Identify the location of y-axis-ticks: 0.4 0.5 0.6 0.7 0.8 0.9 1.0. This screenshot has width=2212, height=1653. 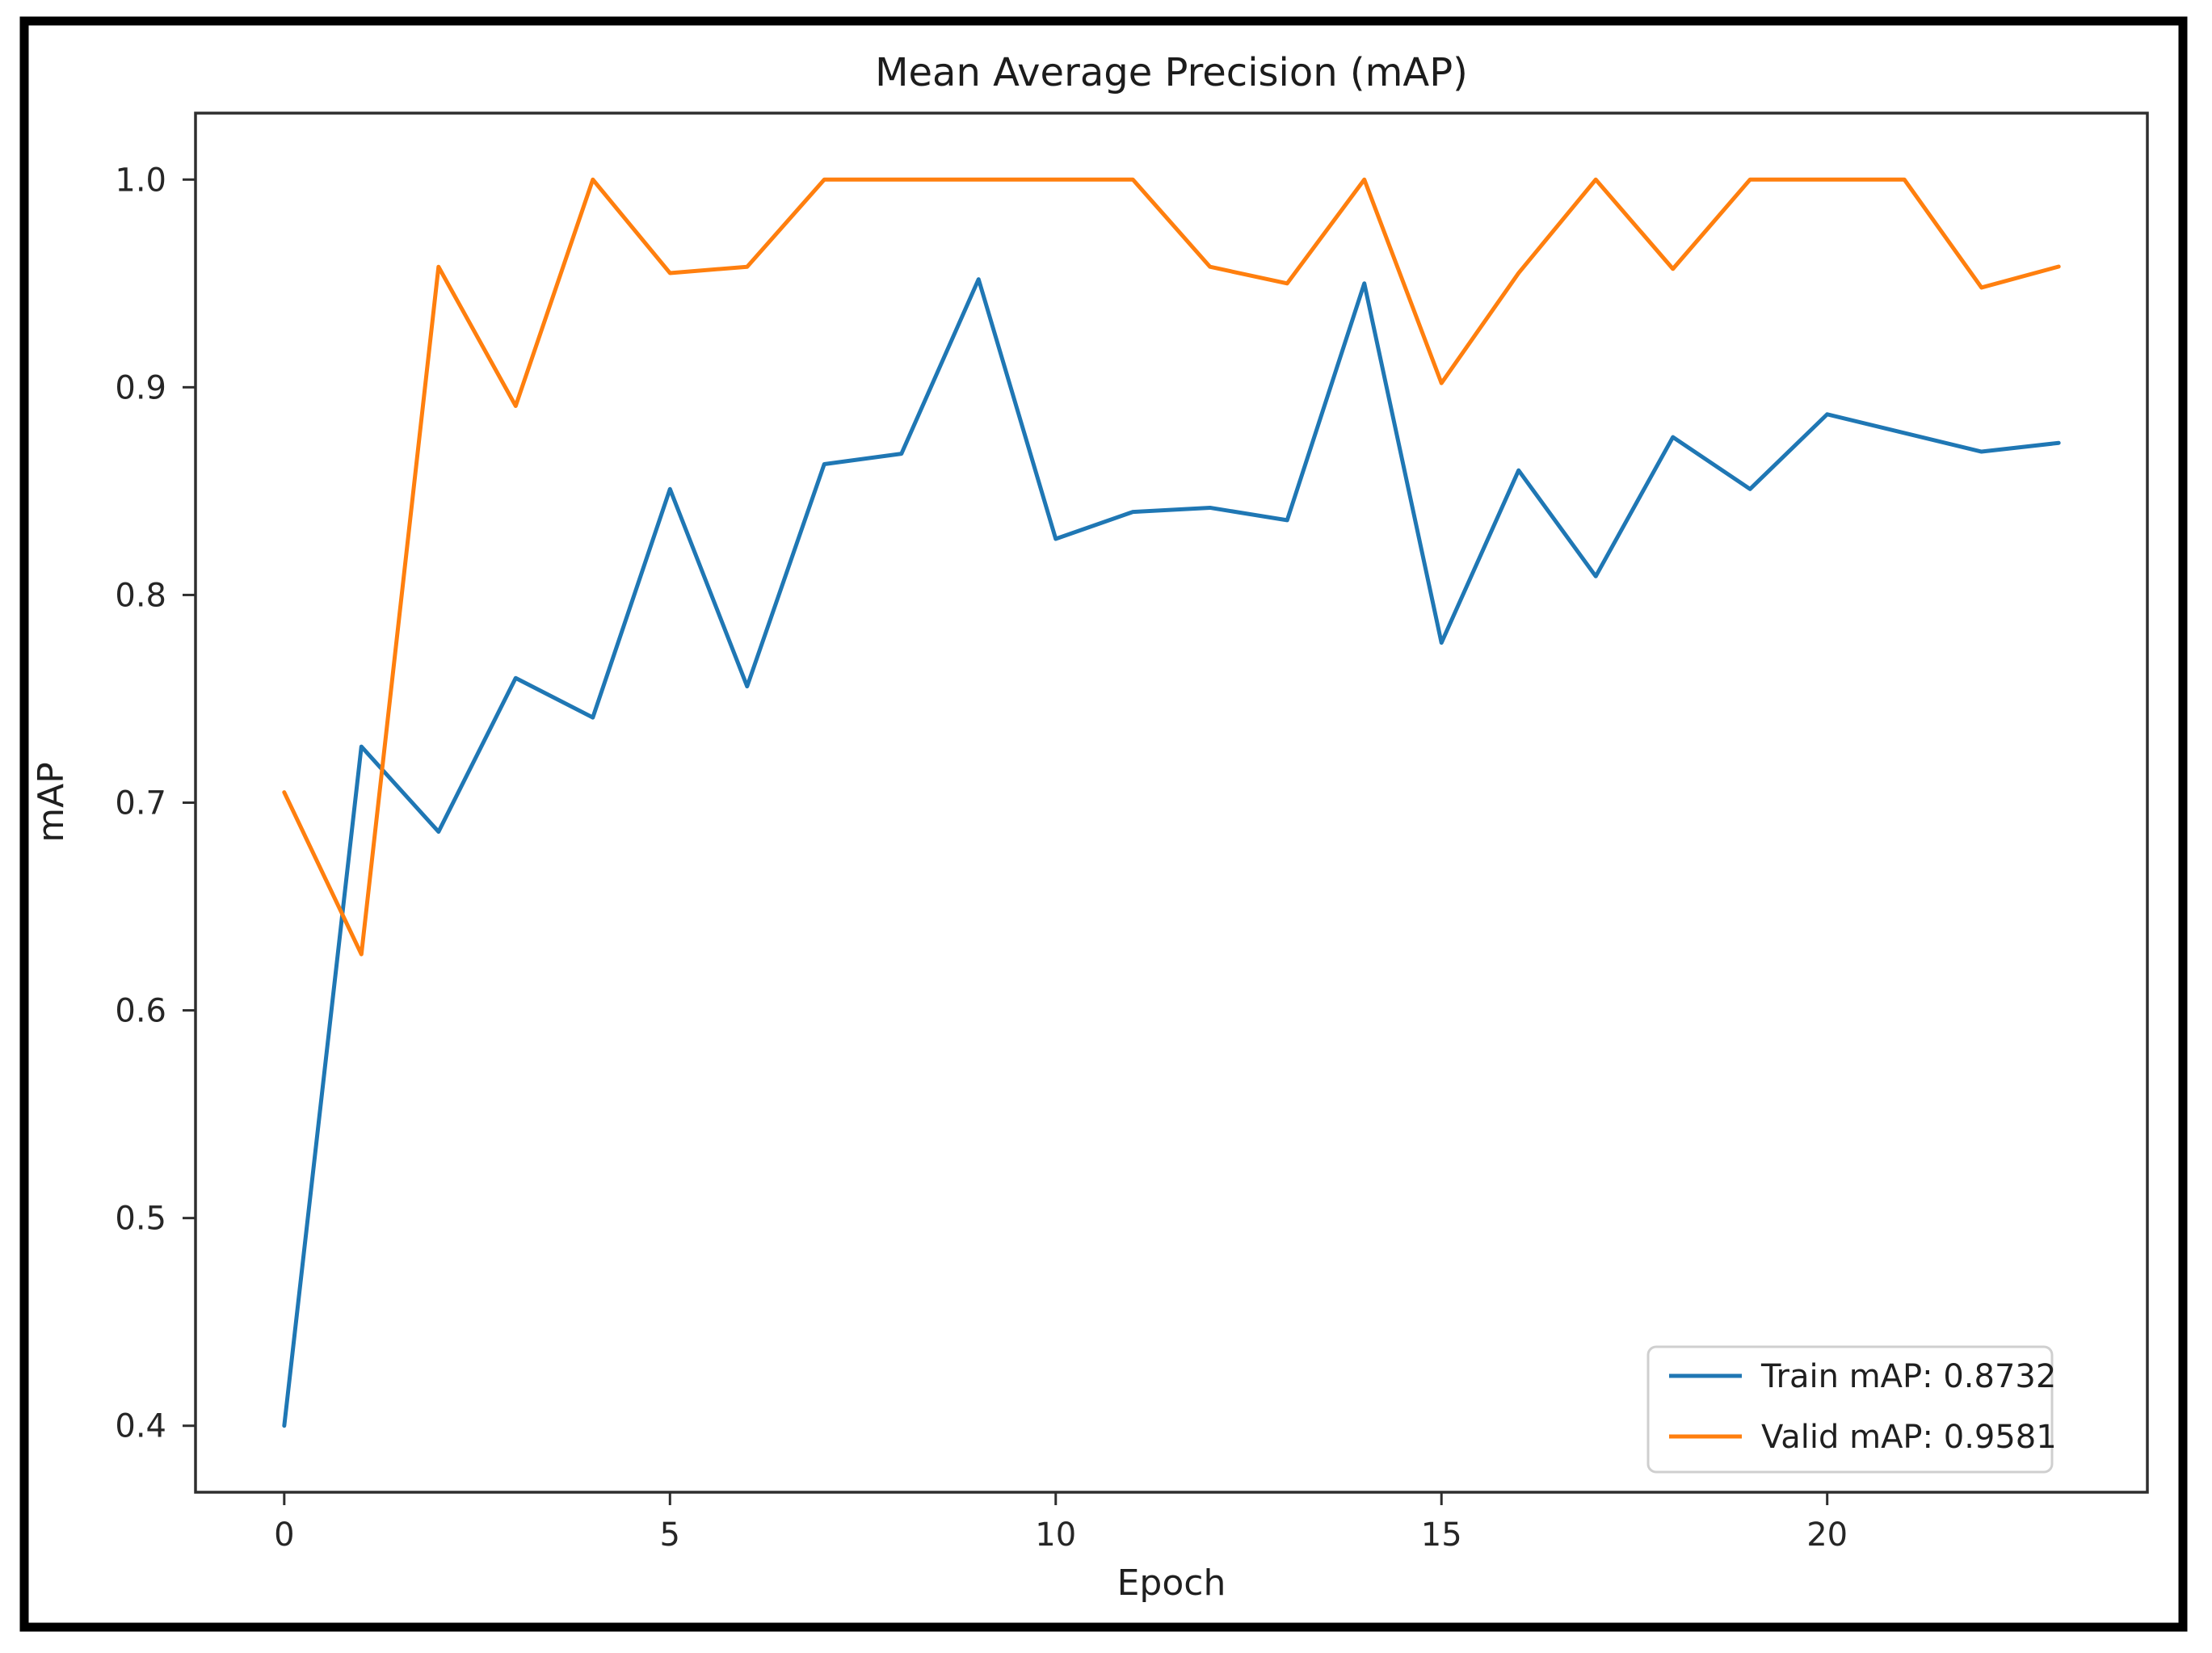
(156, 803).